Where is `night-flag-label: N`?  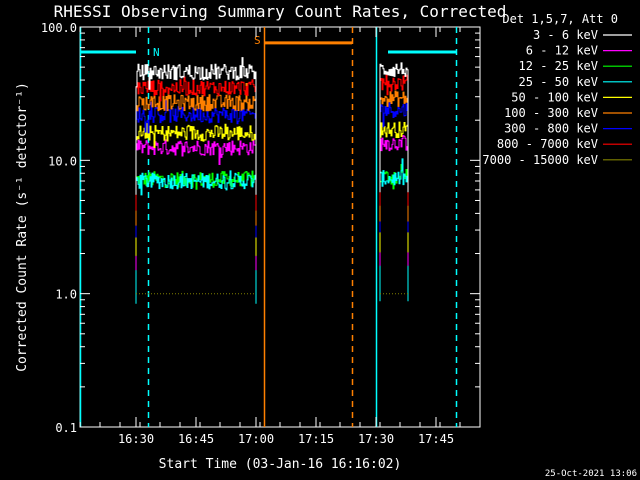
night-flag-label: N is located at coordinates (156, 52).